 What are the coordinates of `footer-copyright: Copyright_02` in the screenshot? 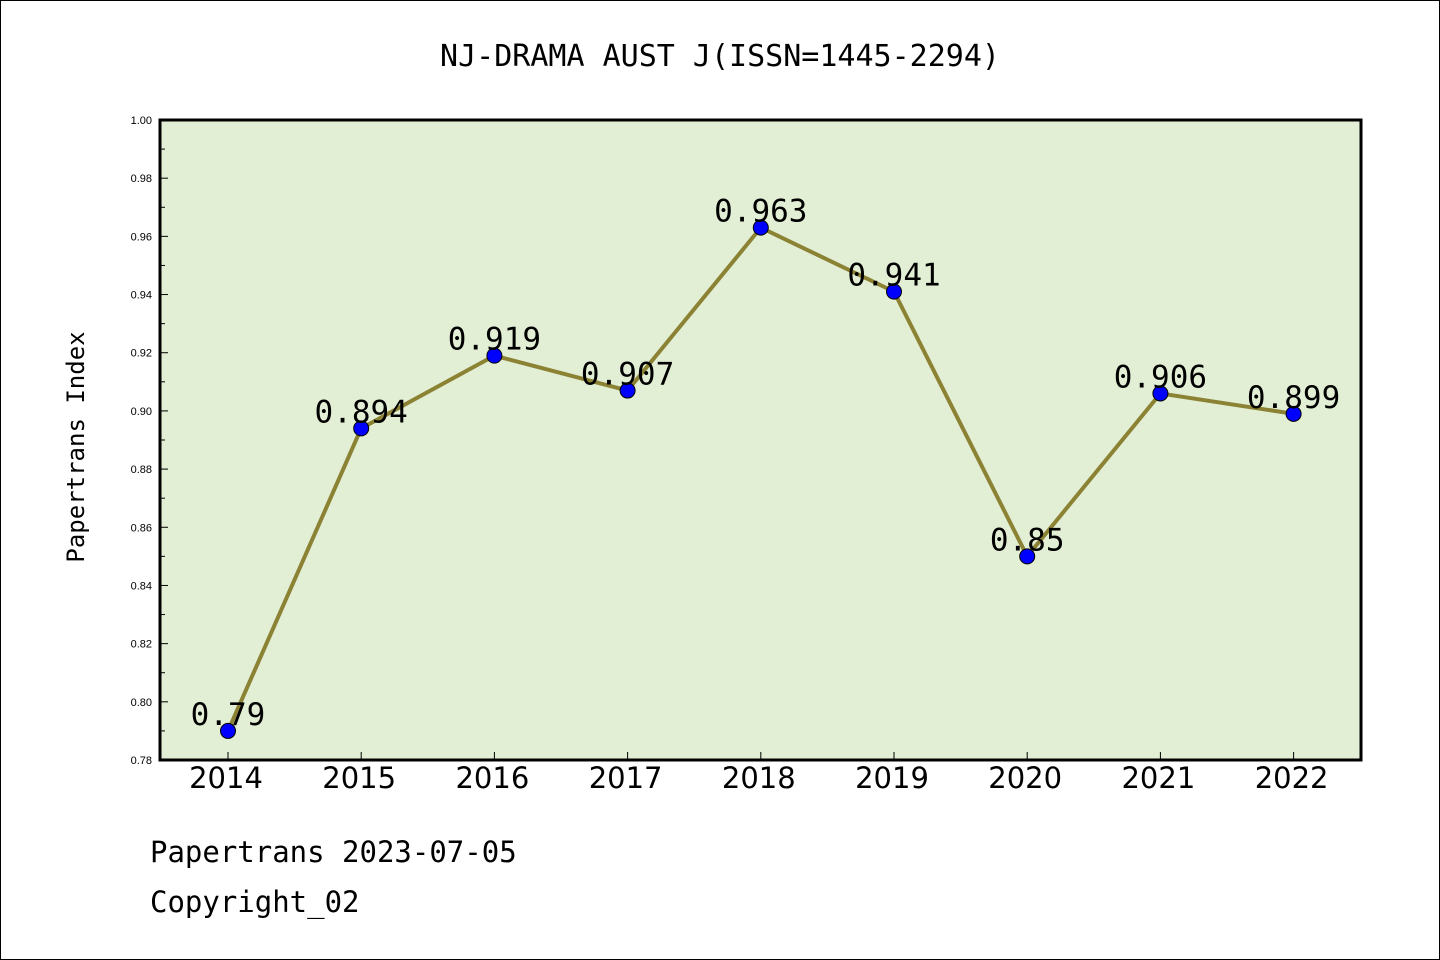 It's located at (255, 902).